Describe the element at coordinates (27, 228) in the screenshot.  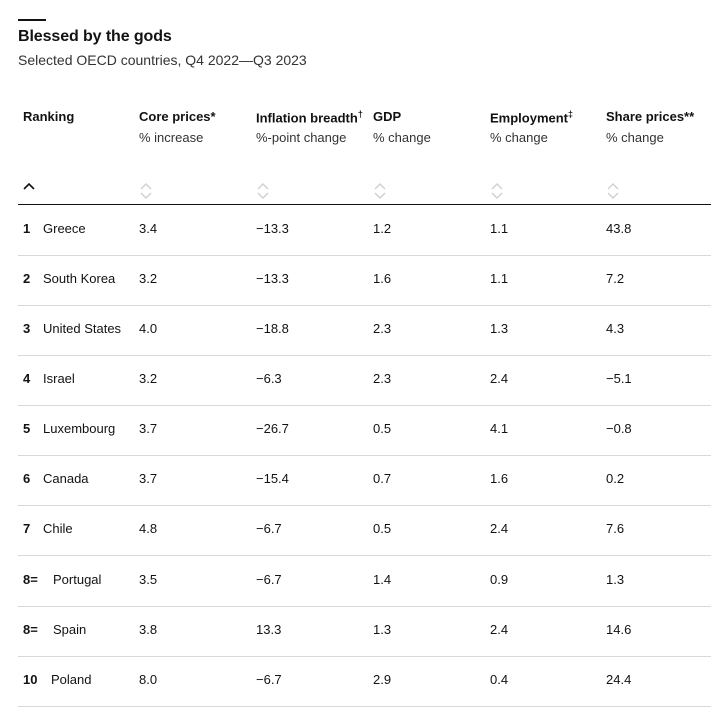
I see `rank-cell: 1` at that location.